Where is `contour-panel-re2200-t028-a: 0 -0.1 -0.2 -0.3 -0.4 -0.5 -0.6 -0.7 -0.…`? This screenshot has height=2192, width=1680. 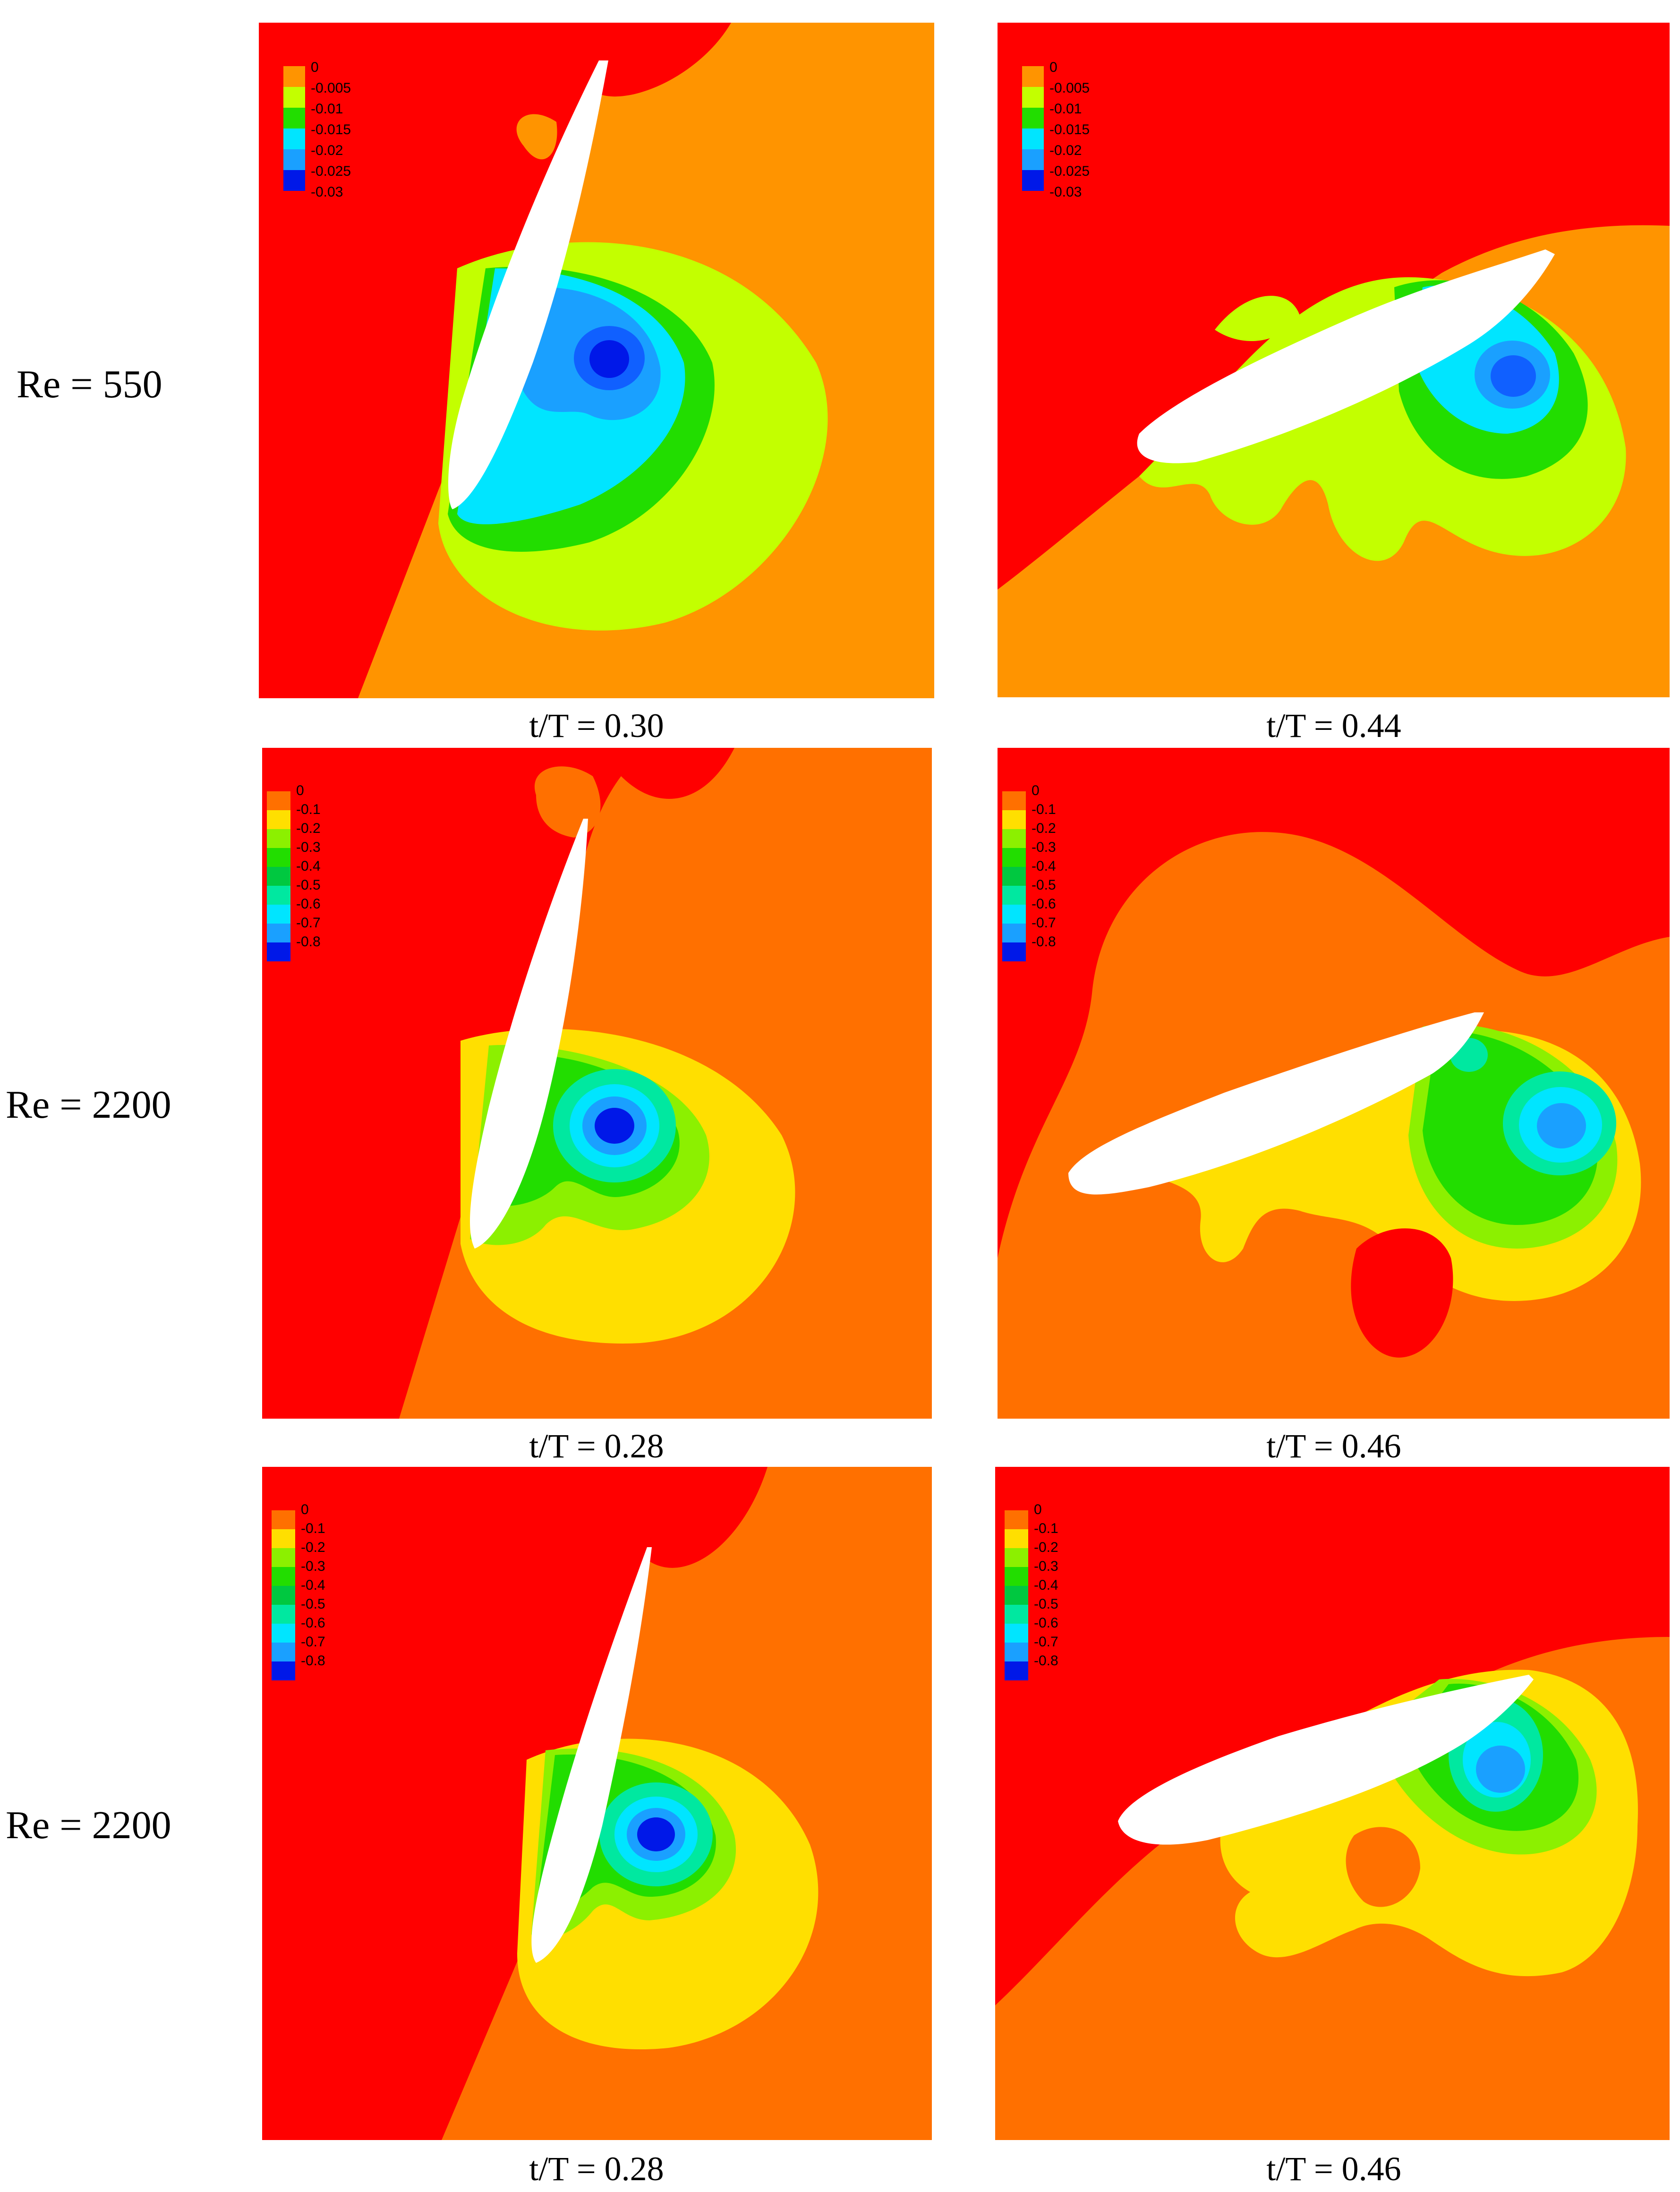 contour-panel-re2200-t028-a: 0 -0.1 -0.2 -0.3 -0.4 -0.5 -0.6 -0.7 -0.… is located at coordinates (597, 1083).